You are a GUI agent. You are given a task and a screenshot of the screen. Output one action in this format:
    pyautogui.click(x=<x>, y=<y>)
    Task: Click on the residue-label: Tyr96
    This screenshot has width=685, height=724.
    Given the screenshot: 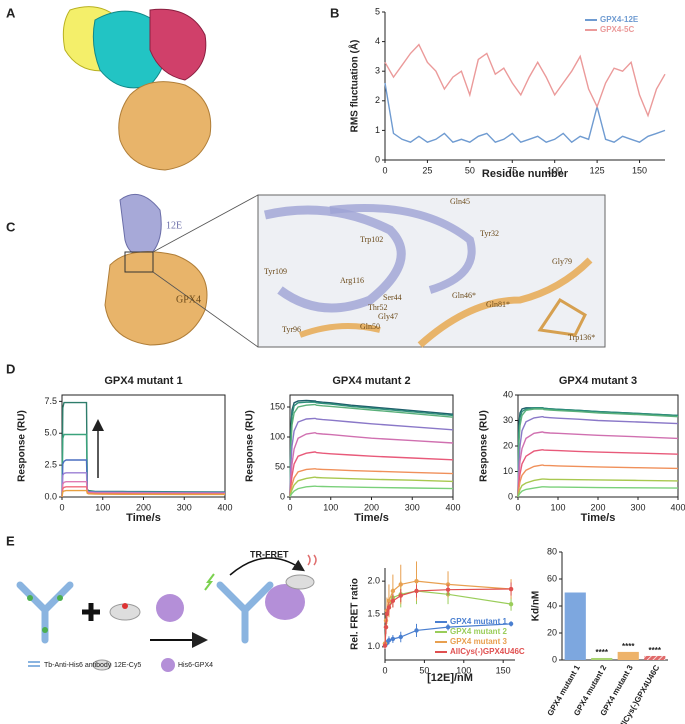 What is the action you would take?
    pyautogui.click(x=291, y=329)
    